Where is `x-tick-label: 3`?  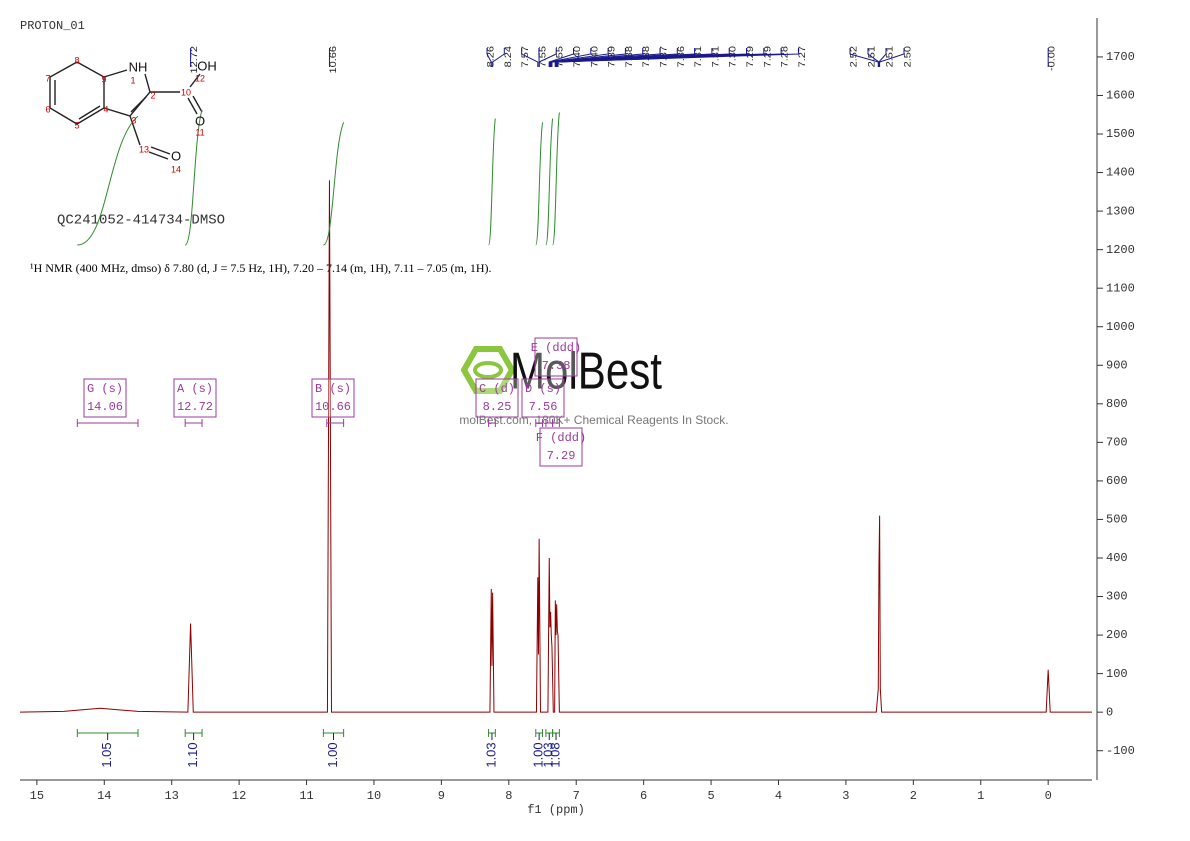
x-tick-label: 3 is located at coordinates (845, 796).